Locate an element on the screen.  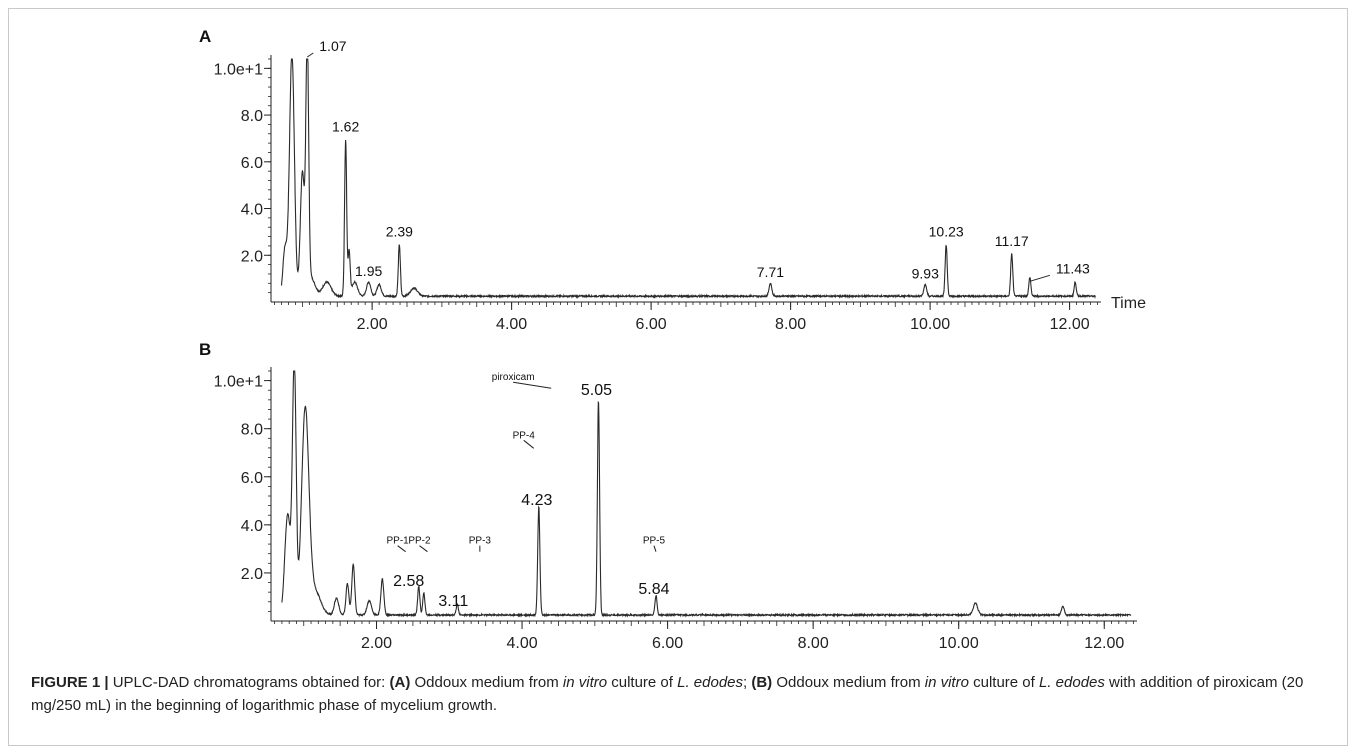
peak-label: 2.58 is located at coordinates (408, 581).